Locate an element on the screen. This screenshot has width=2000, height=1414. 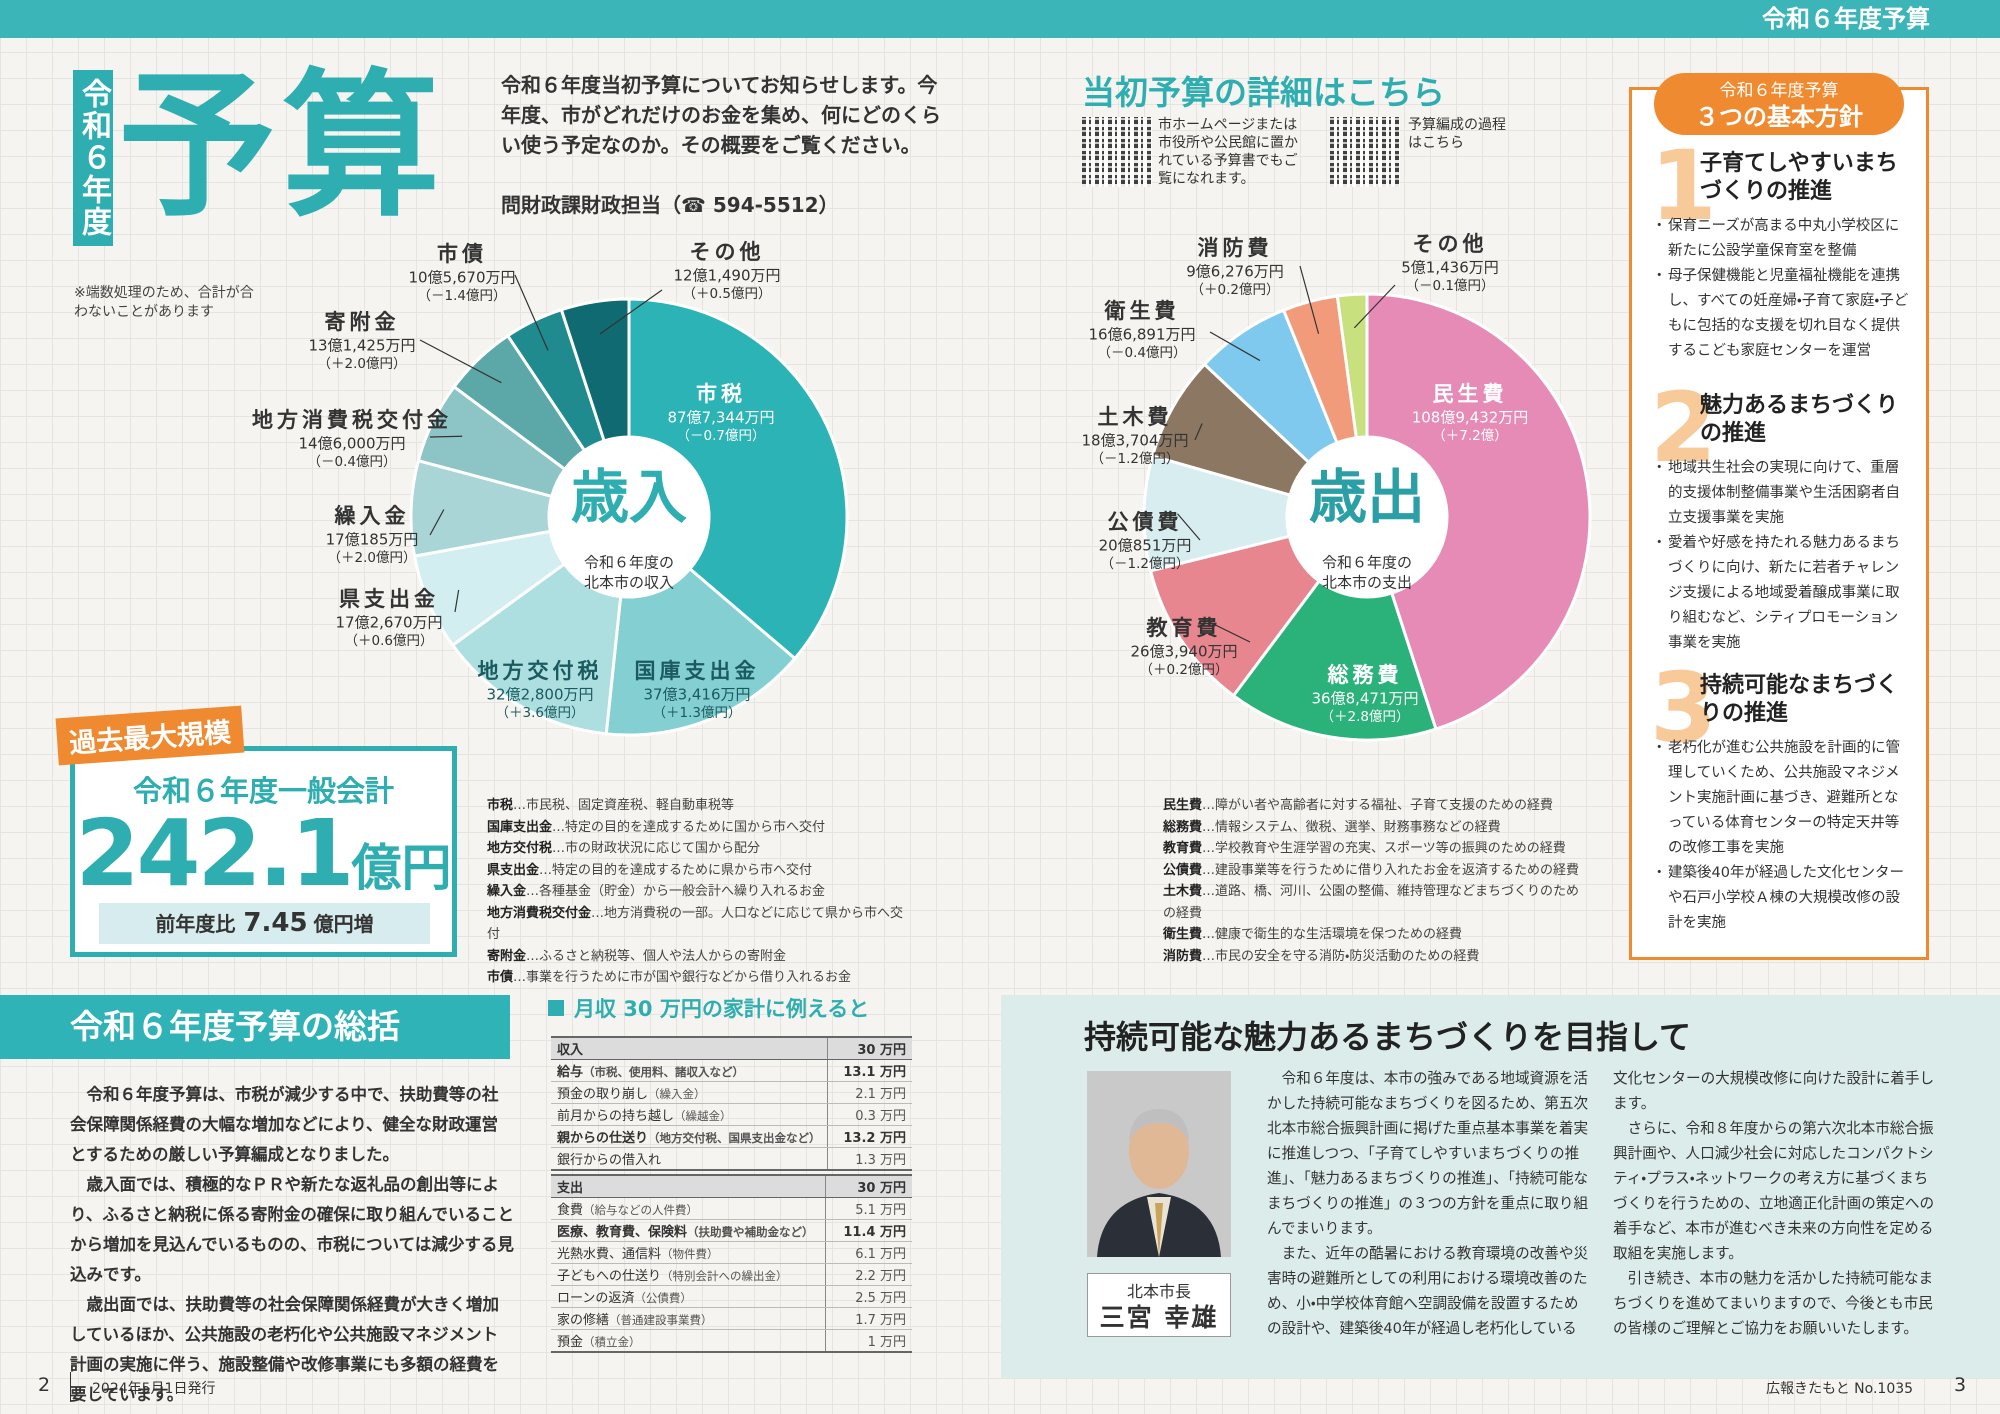
header-bar is located at coordinates (1000, 19).